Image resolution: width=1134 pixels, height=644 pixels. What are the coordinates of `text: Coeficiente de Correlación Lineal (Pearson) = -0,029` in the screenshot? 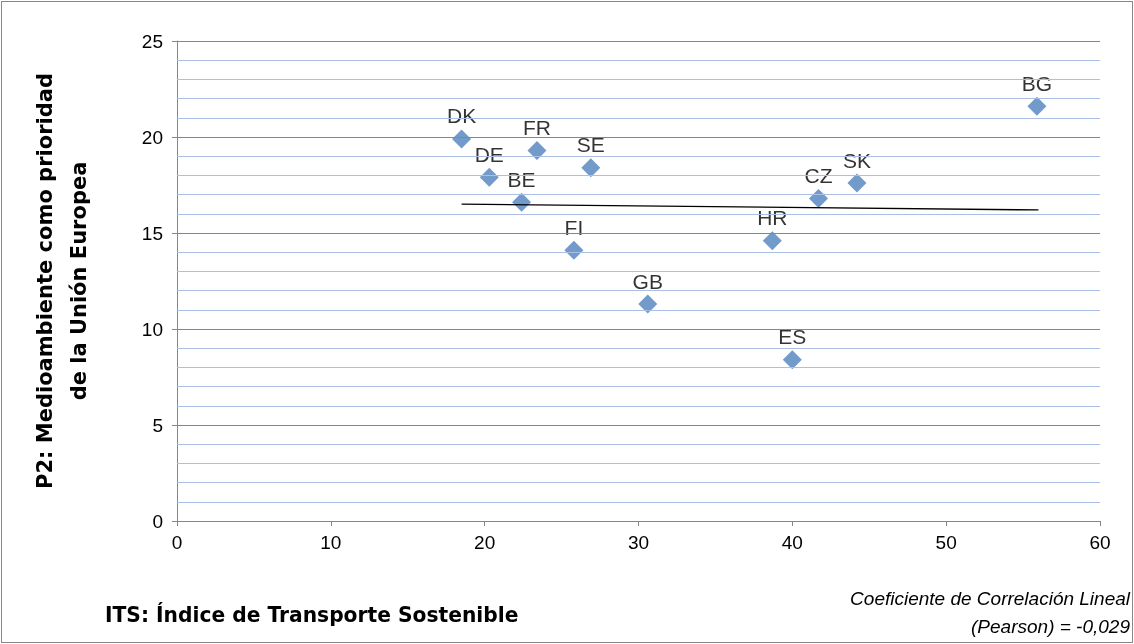 It's located at (989, 613).